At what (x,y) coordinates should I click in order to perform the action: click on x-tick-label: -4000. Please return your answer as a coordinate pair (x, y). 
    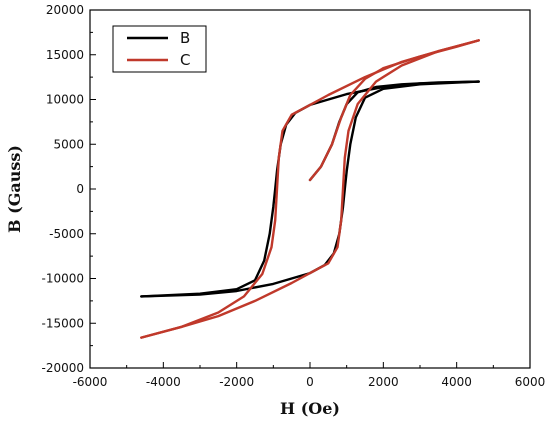
    Looking at the image, I should click on (163, 382).